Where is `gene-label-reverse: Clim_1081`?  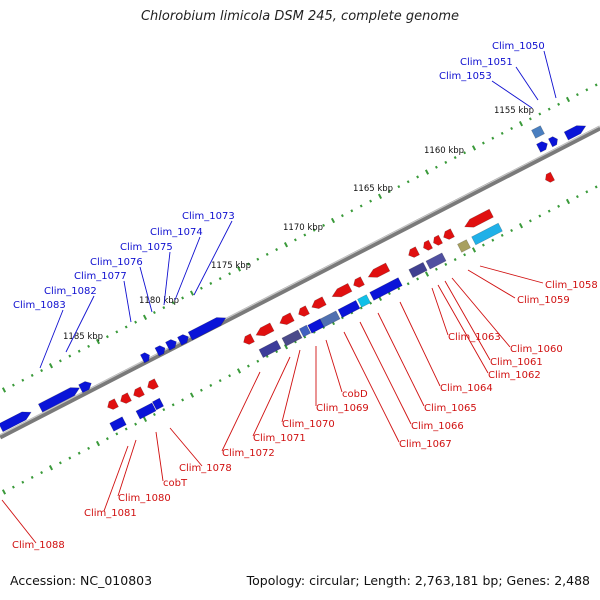 gene-label-reverse: Clim_1081 is located at coordinates (110, 513).